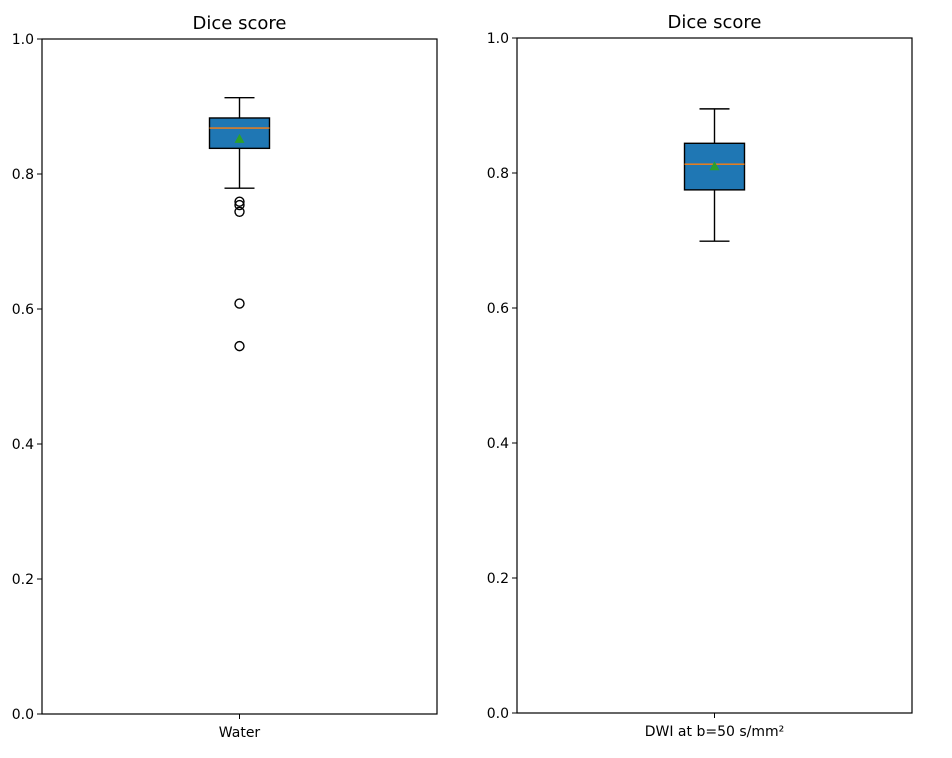 Image resolution: width=952 pixels, height=758 pixels. I want to click on x-tick-label: Water, so click(240, 733).